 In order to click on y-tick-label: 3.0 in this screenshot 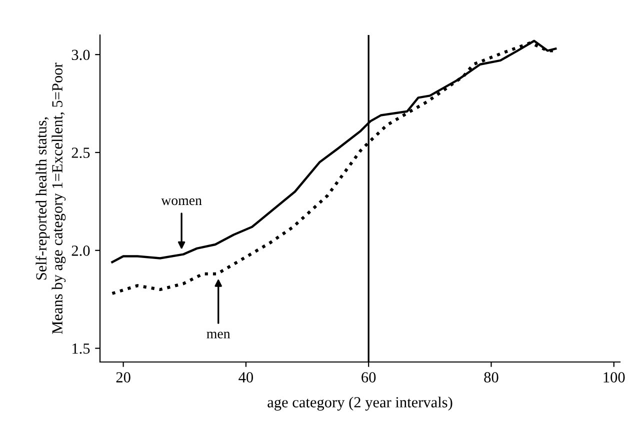, I will do `click(81, 55)`.